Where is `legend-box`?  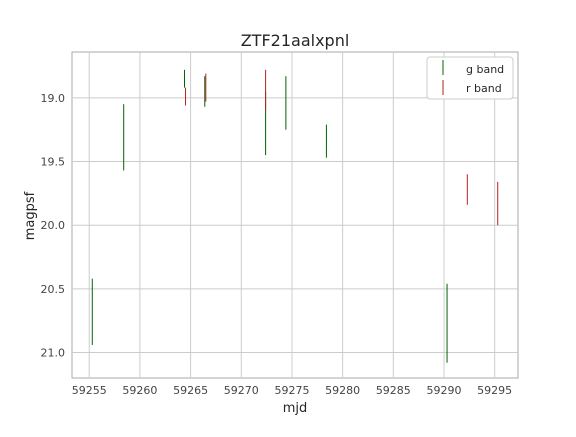
legend-box is located at coordinates (470, 78).